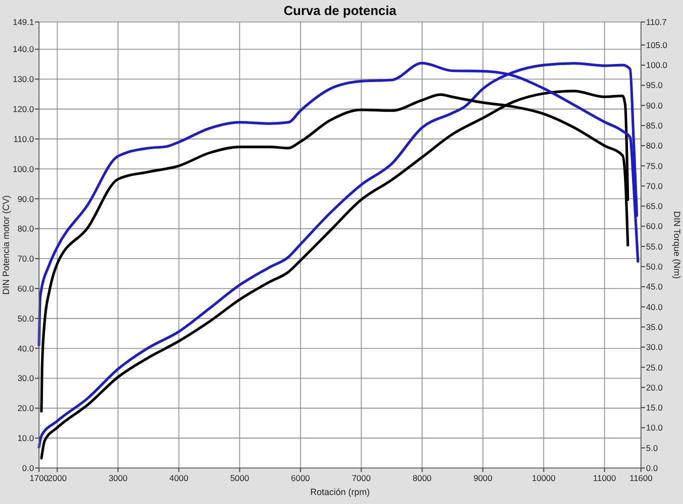 The height and width of the screenshot is (504, 683). What do you see at coordinates (654, 105) in the screenshot?
I see `y2-tick-label: 90.0` at bounding box center [654, 105].